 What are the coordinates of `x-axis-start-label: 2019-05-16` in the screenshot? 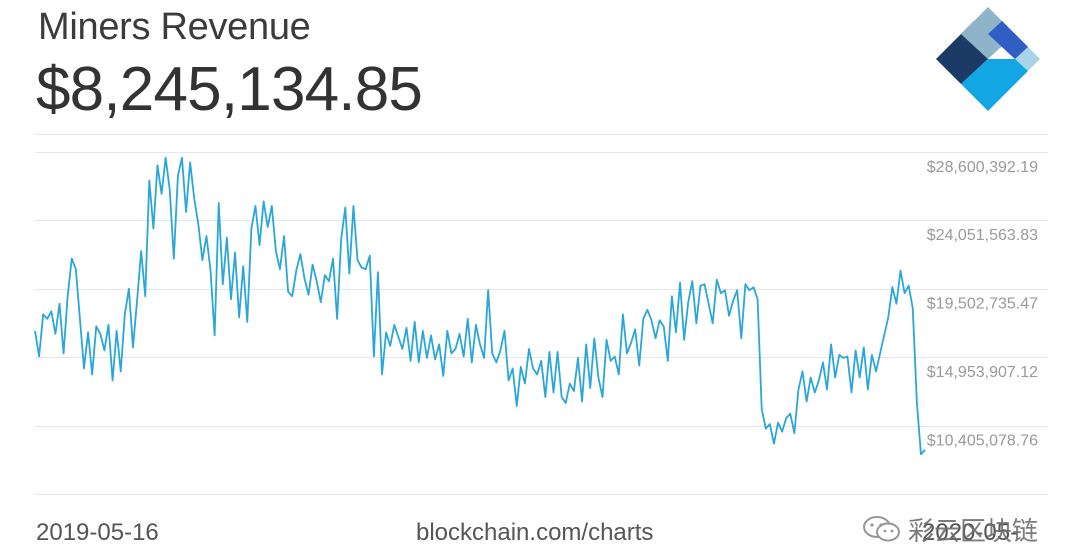 It's located at (97, 532).